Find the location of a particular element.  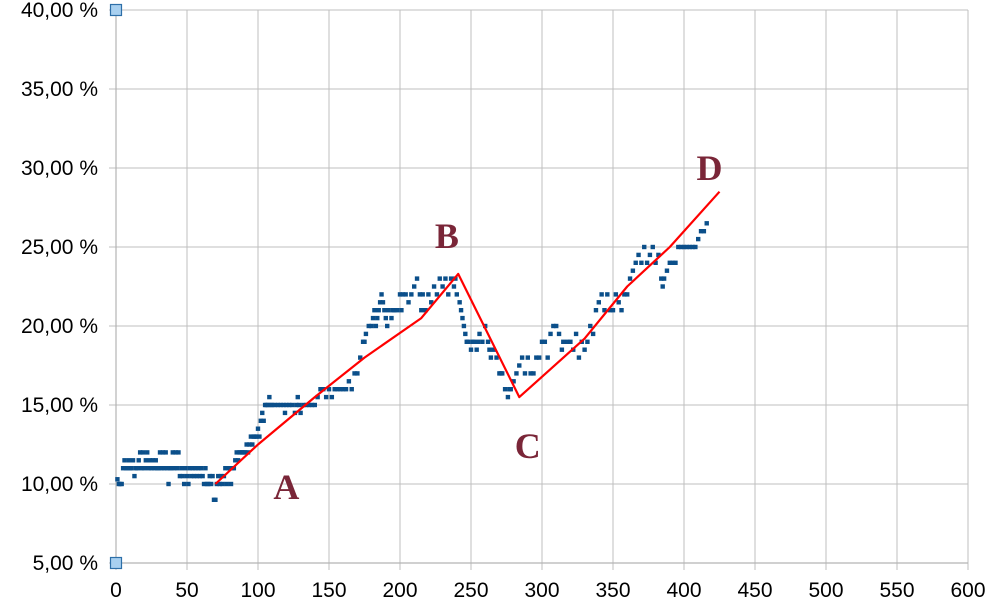

x-tick-label: 100 is located at coordinates (257, 590).